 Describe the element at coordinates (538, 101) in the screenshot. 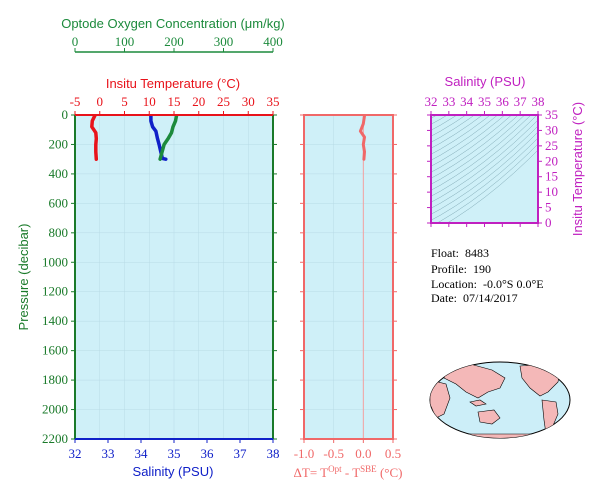

I see `ts-salinity-tick-label: 38` at that location.